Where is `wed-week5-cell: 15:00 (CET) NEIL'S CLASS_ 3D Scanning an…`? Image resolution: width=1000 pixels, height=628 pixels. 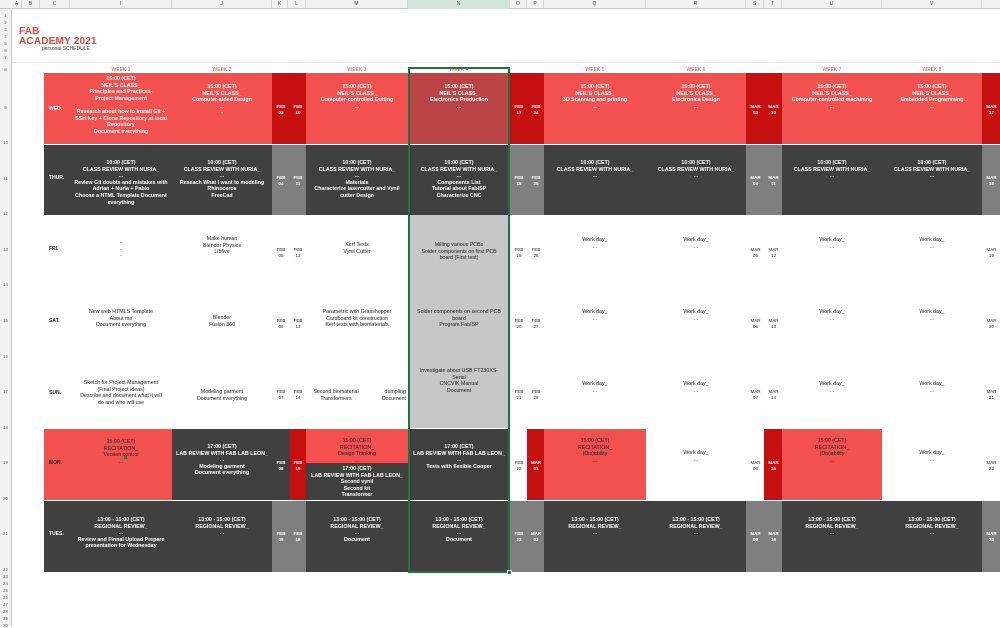 wed-week5-cell: 15:00 (CET) NEIL'S CLASS_ 3D Scanning an… is located at coordinates (595, 97).